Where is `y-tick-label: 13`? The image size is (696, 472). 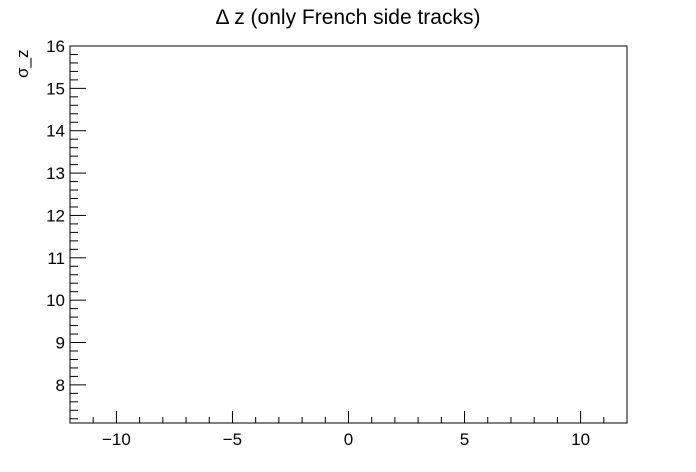
y-tick-label: 13 is located at coordinates (55, 173).